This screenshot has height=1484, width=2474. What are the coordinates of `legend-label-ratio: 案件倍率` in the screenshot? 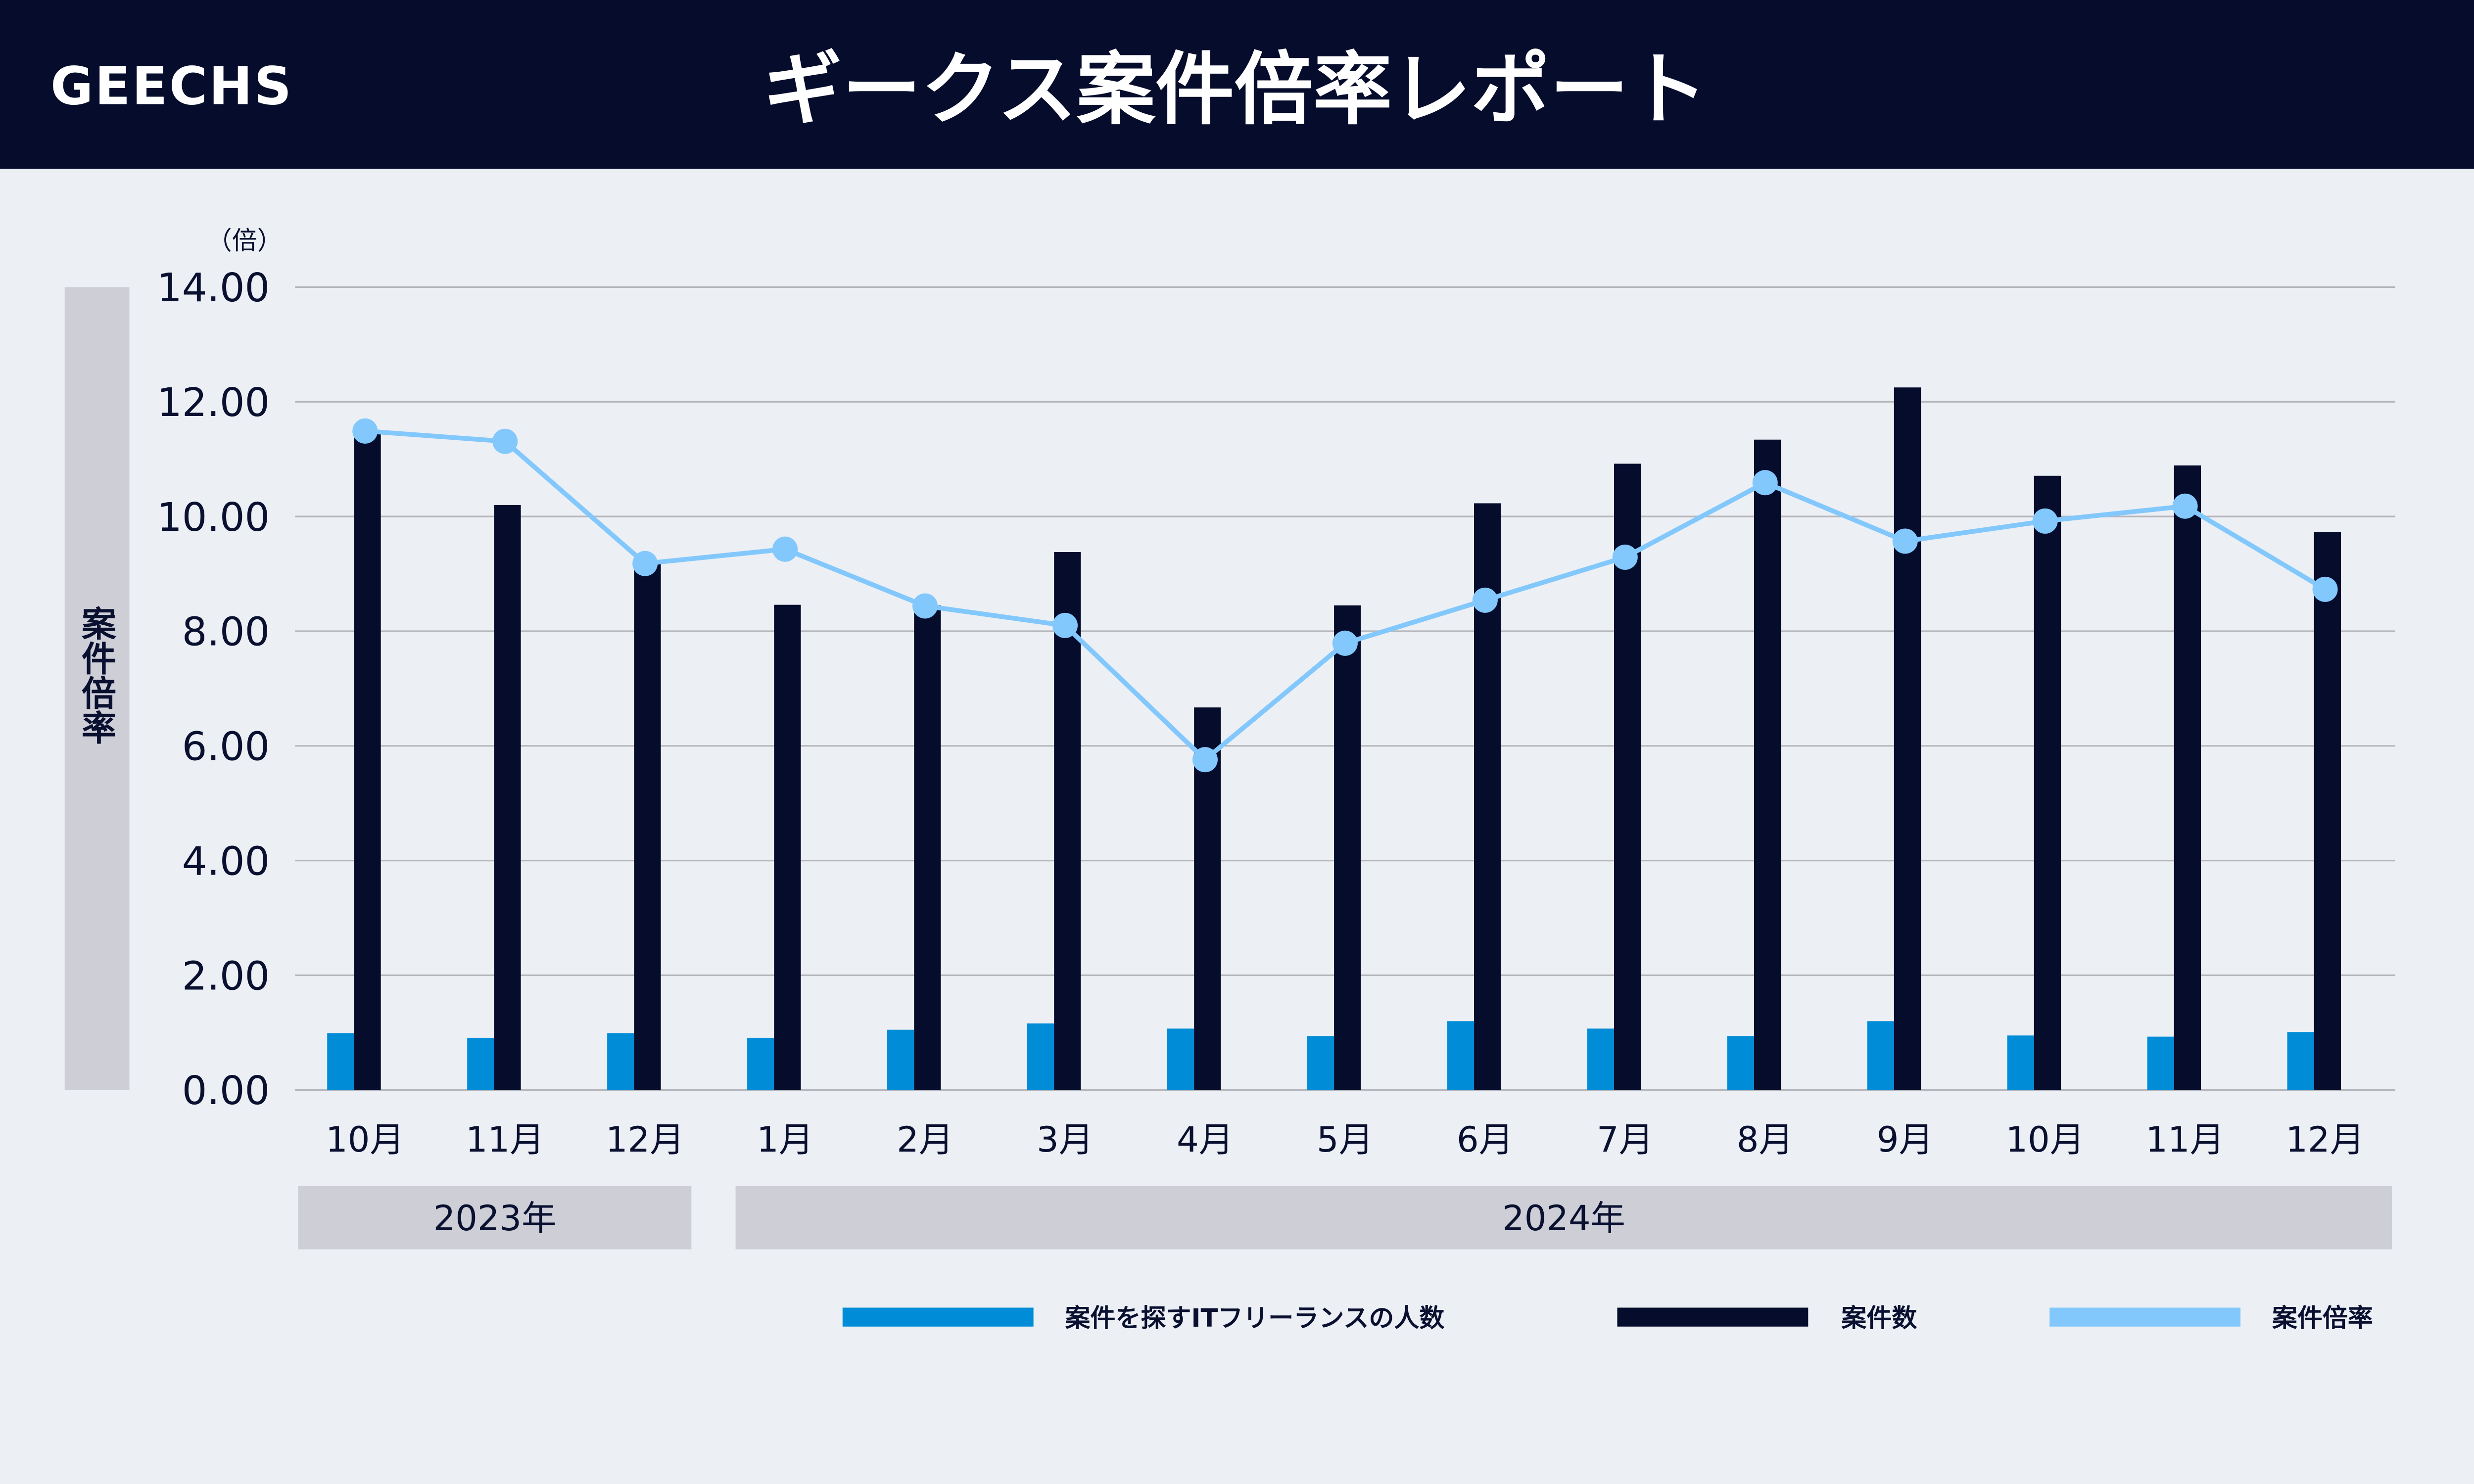 It's located at (2323, 1318).